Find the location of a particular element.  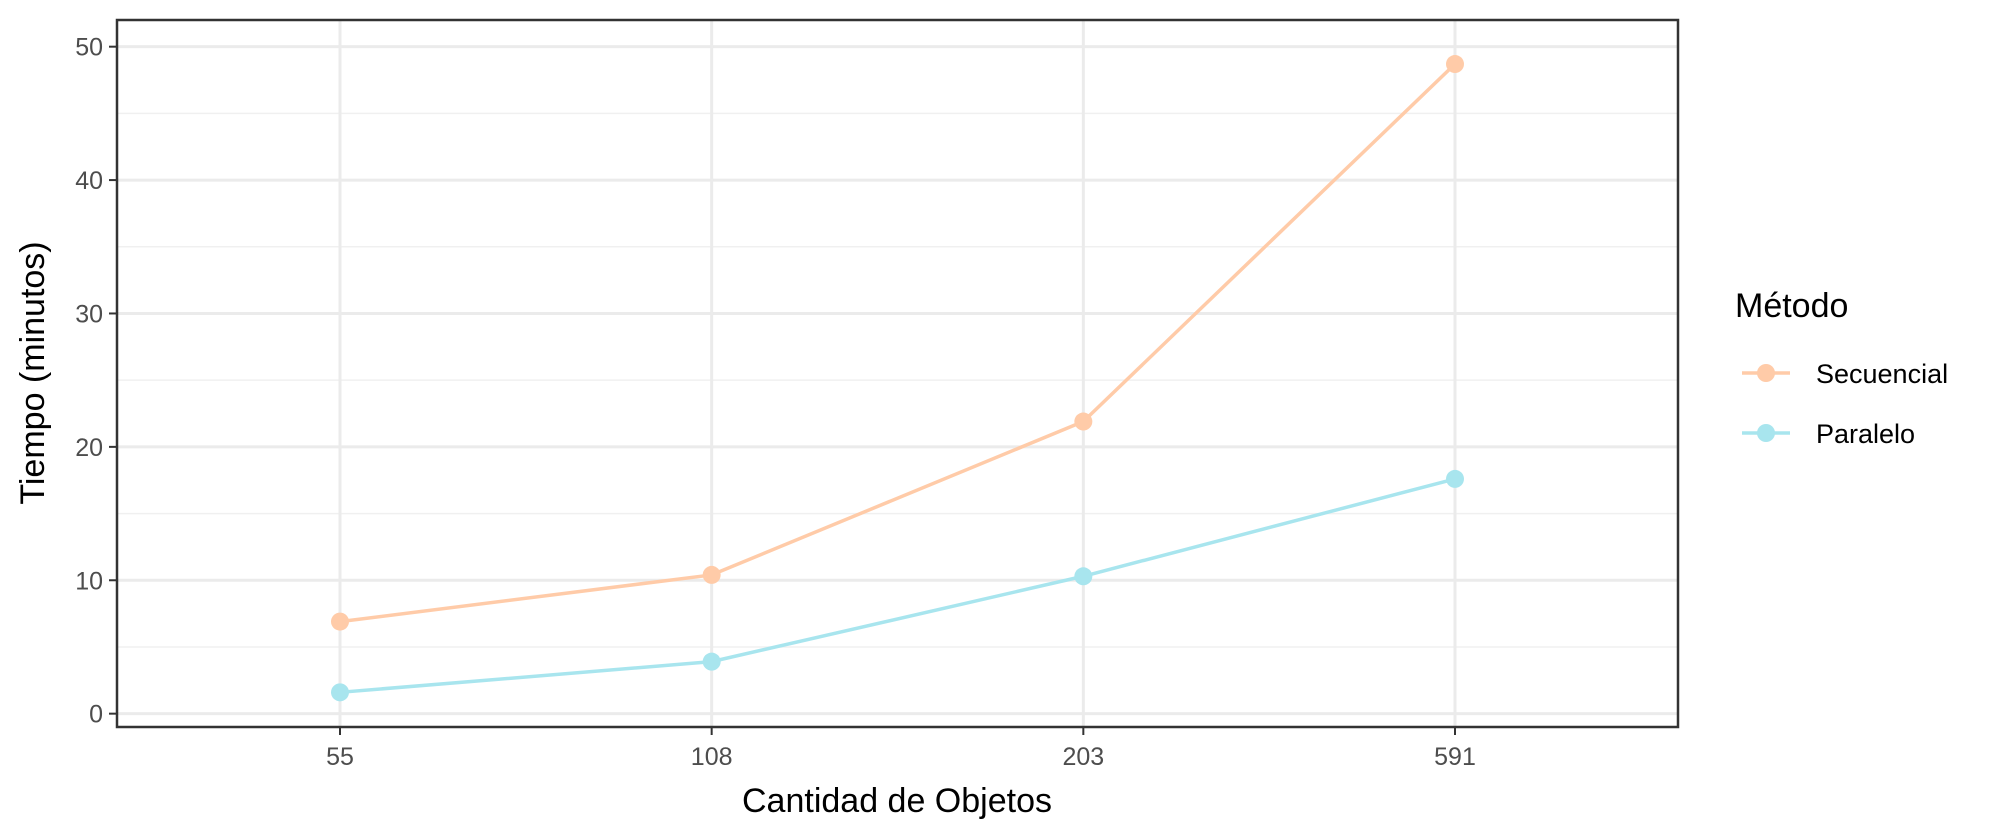

legend-items: Secuencial Paralelo is located at coordinates (1845, 404).